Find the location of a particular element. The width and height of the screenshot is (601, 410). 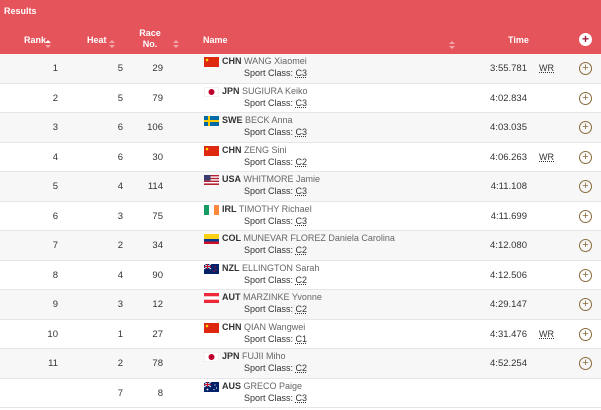

rank: 3 is located at coordinates (55, 127).